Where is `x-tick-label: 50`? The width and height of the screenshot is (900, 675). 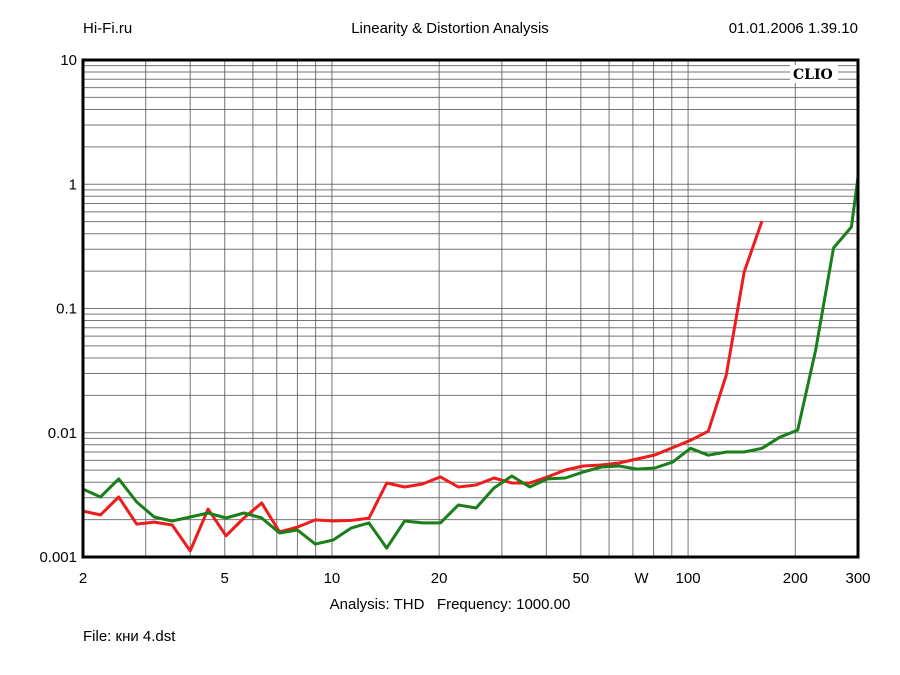 x-tick-label: 50 is located at coordinates (581, 578).